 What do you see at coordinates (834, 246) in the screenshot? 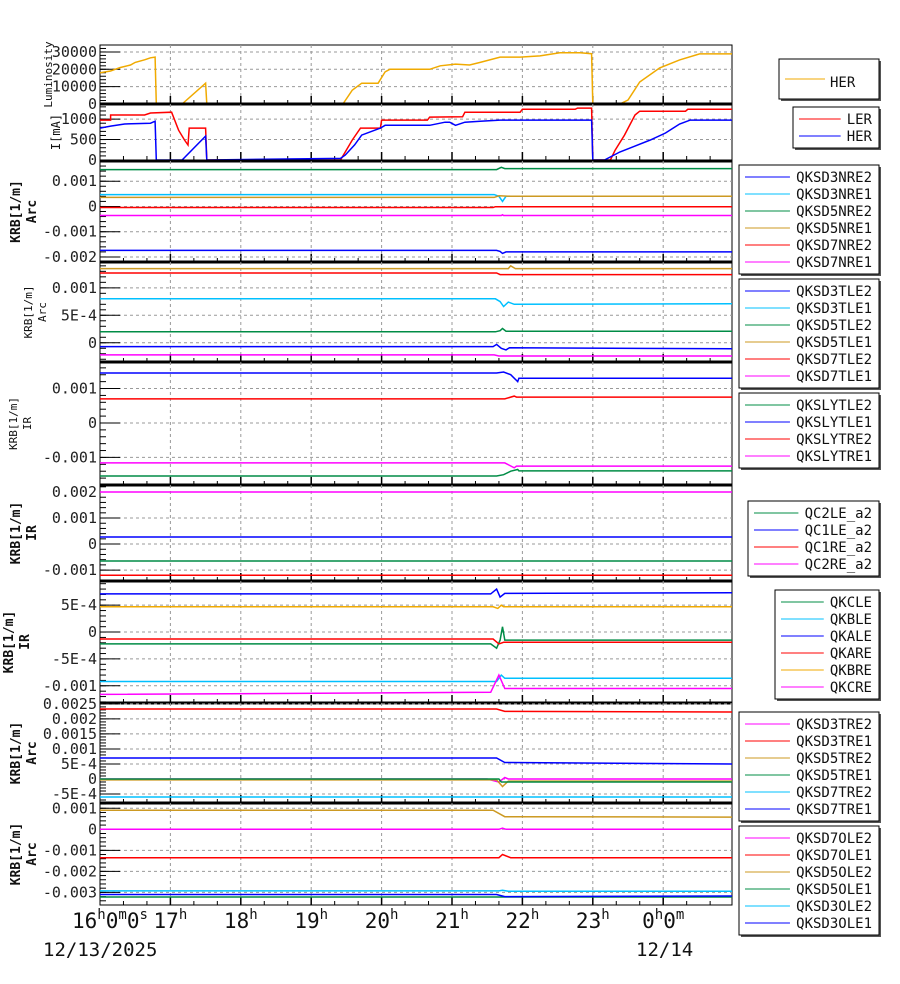
I see `legend-label: QKSD7NRE2` at bounding box center [834, 246].